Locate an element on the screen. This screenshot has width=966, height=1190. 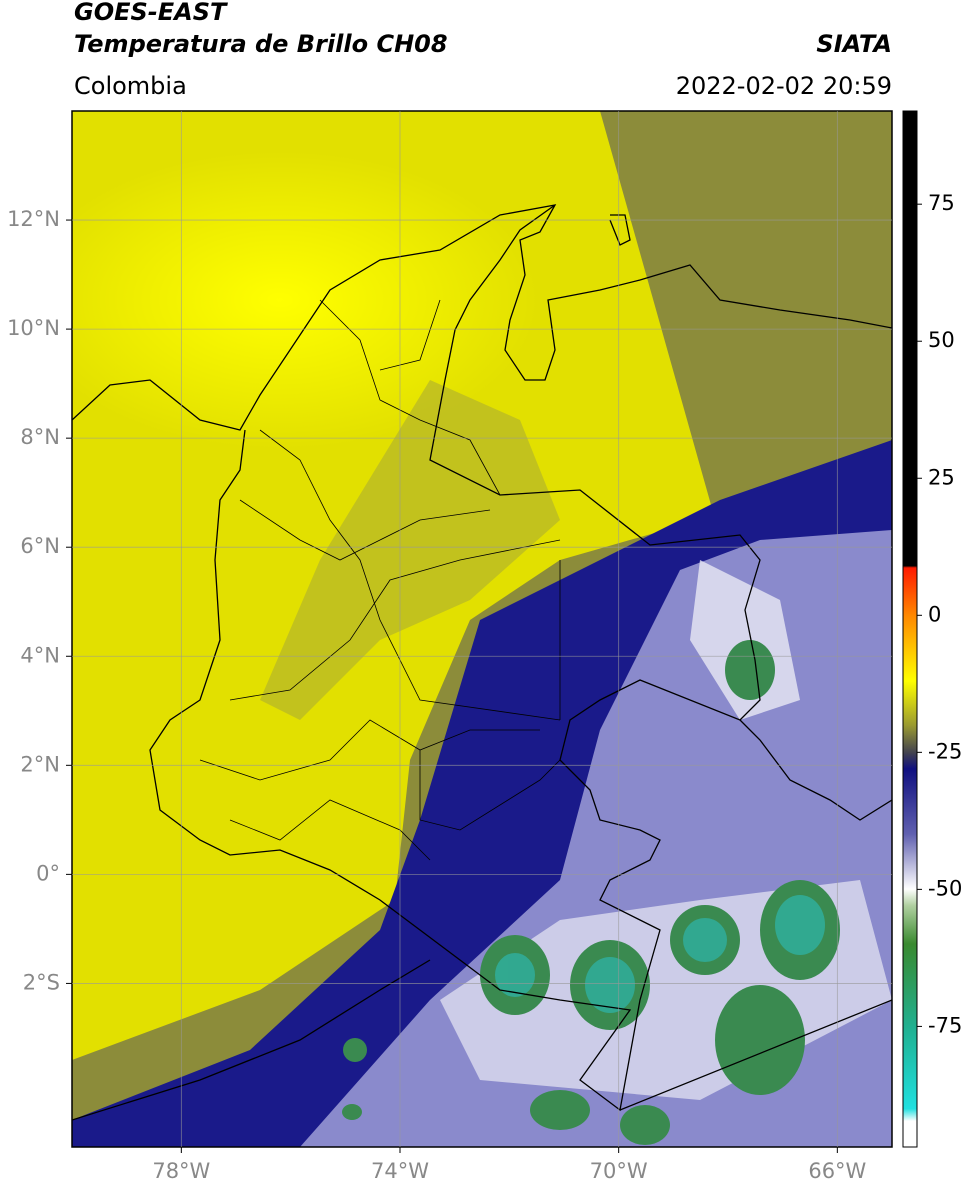
datetime: 2022-02-02 20:59 is located at coordinates (784, 86).